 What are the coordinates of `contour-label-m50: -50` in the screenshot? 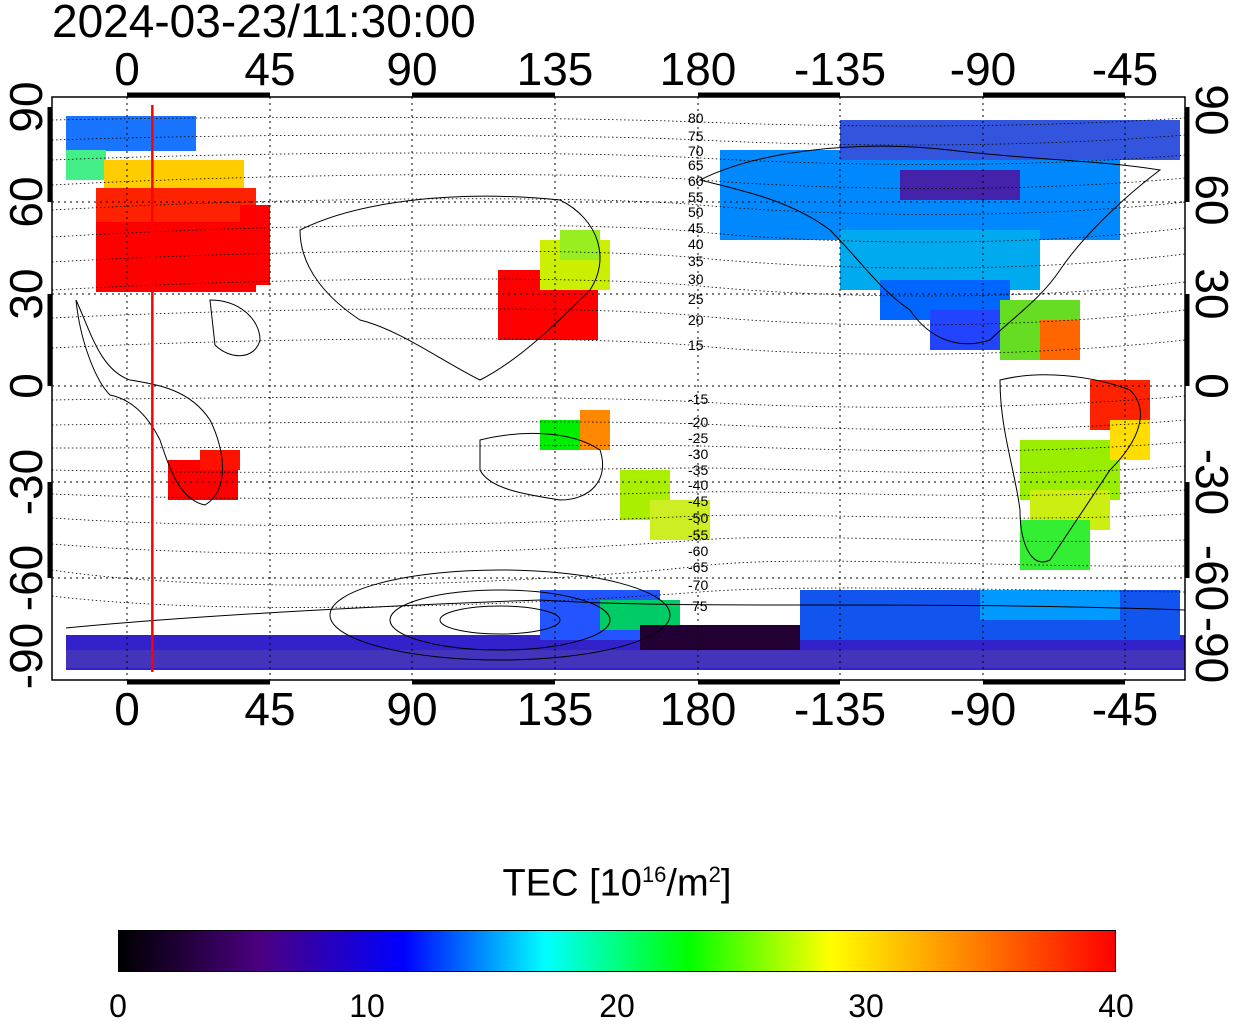 It's located at (698, 518).